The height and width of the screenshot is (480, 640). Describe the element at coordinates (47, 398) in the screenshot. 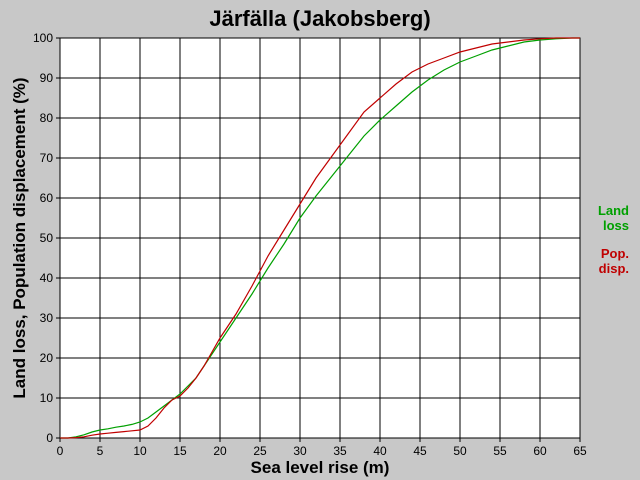

I see `y-tick-label: 10` at that location.